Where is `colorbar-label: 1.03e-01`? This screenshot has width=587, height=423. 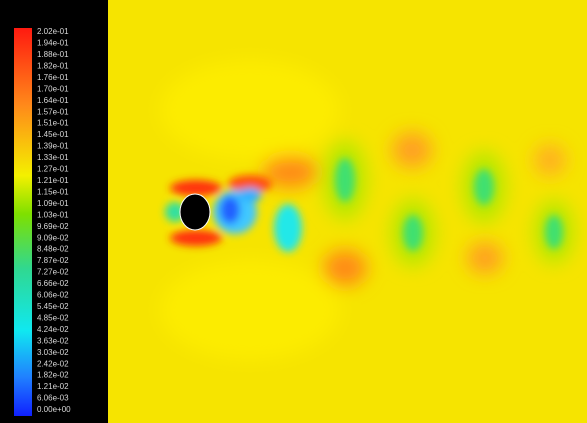
colorbar-label: 1.03e-01 is located at coordinates (53, 214).